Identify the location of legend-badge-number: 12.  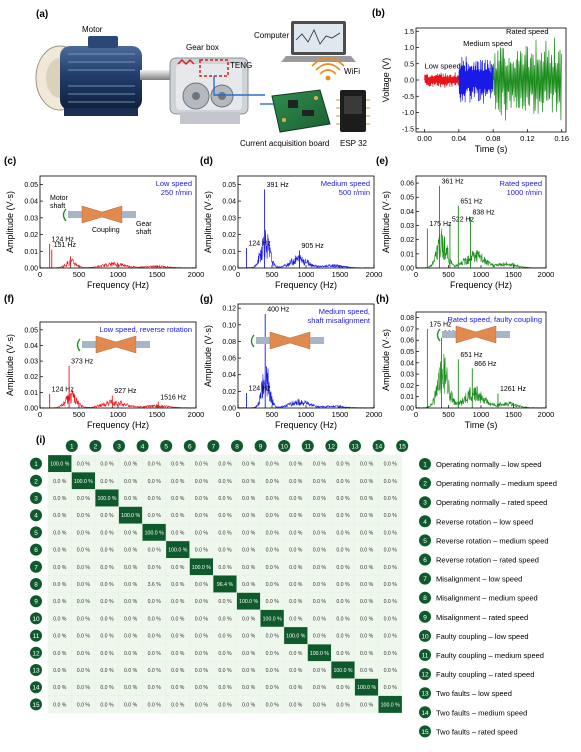
(425, 675).